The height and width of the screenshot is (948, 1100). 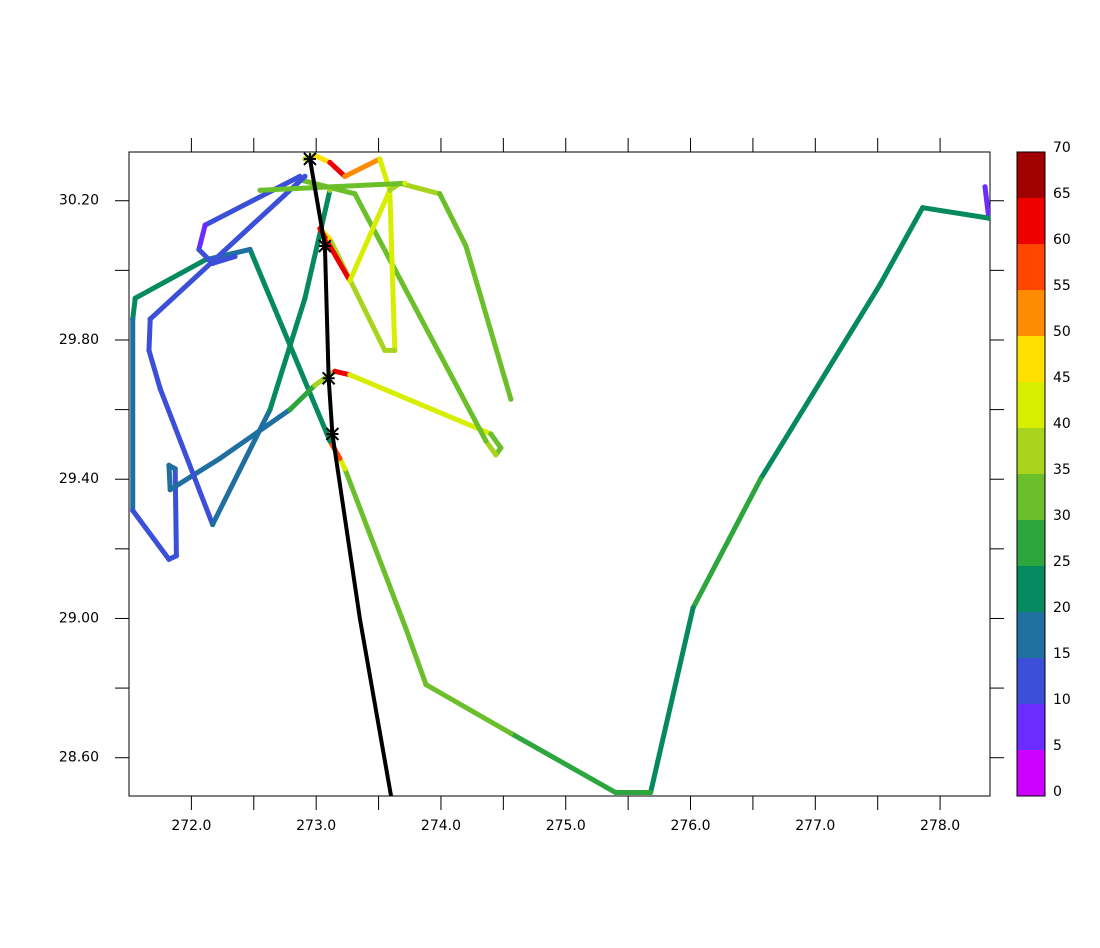 I want to click on colorbar-label: 55, so click(x=1062, y=286).